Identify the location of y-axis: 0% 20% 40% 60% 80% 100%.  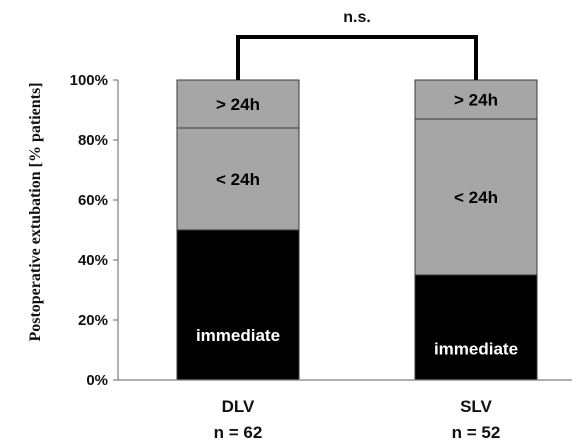
(94, 230).